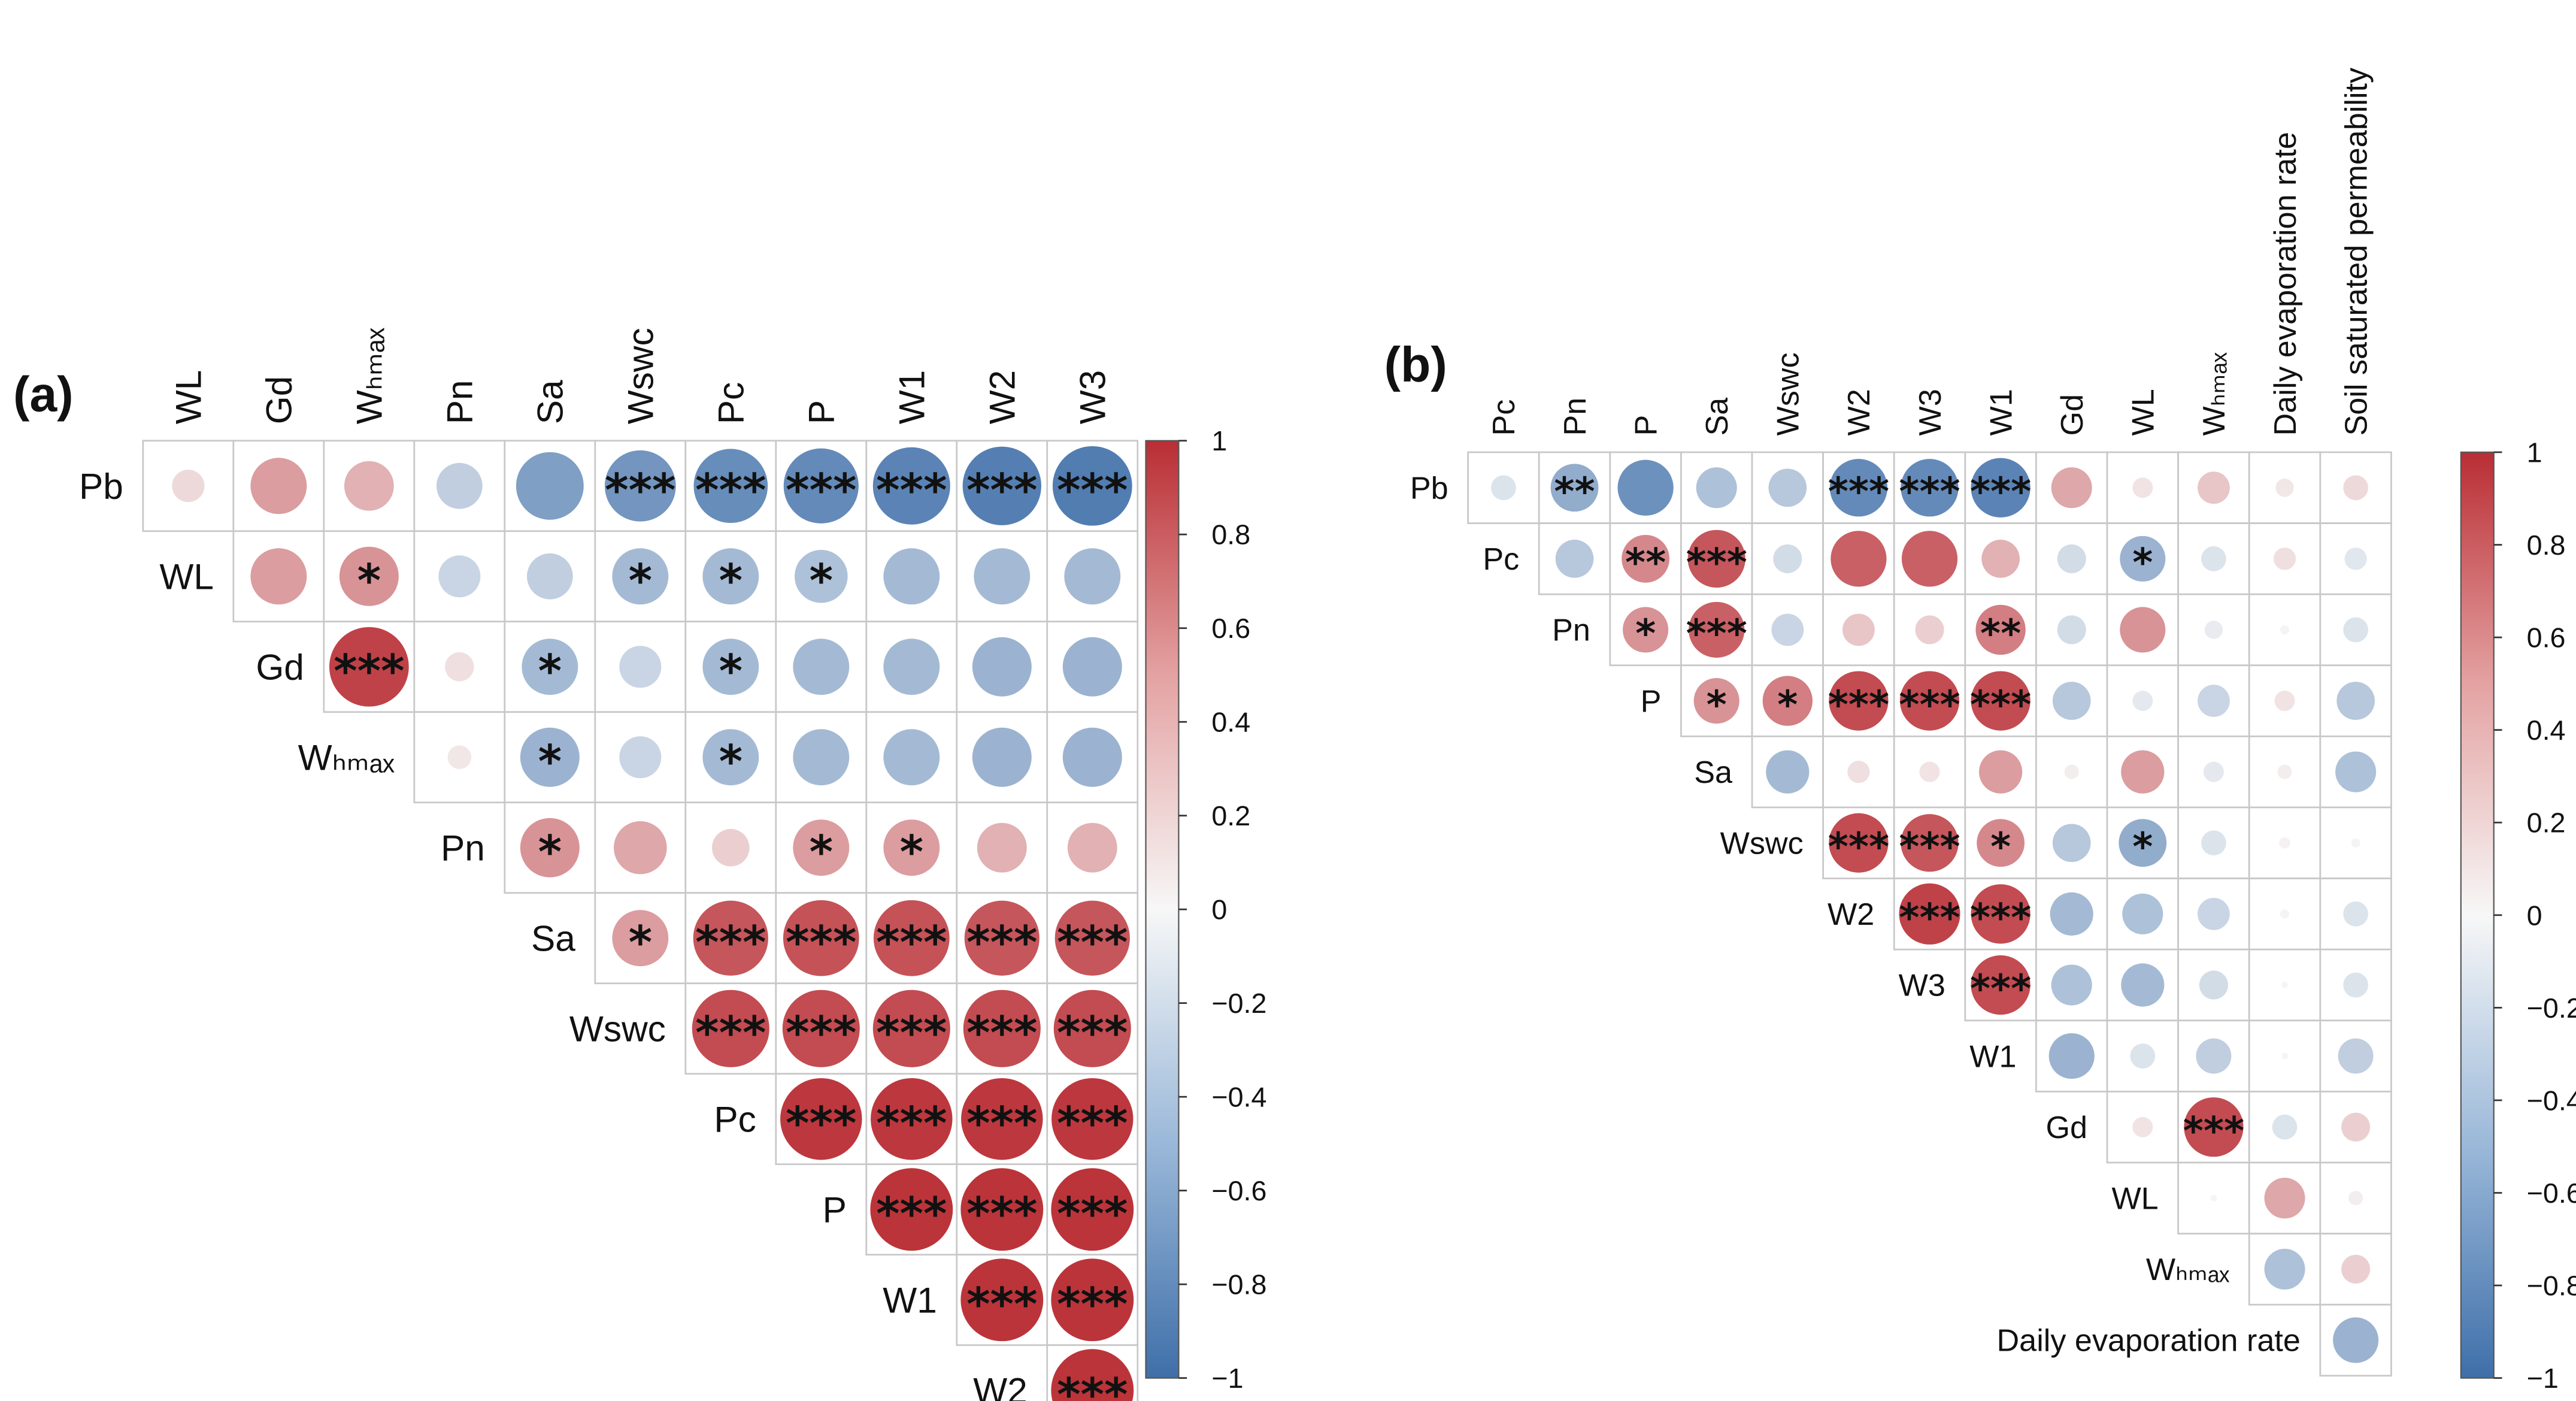 This screenshot has width=2576, height=1401. Describe the element at coordinates (821, 412) in the screenshot. I see `column-label-p: P` at that location.